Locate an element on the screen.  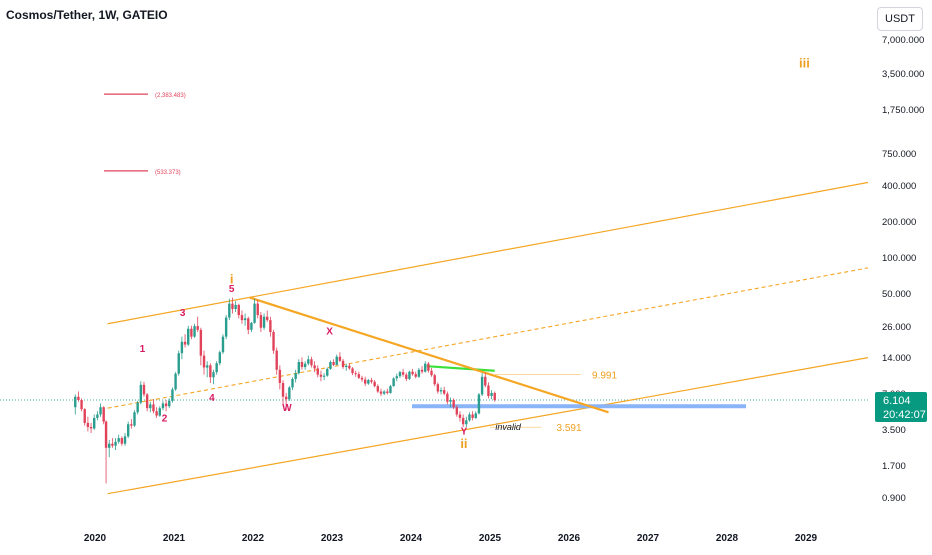
support-zone is located at coordinates (579, 406).